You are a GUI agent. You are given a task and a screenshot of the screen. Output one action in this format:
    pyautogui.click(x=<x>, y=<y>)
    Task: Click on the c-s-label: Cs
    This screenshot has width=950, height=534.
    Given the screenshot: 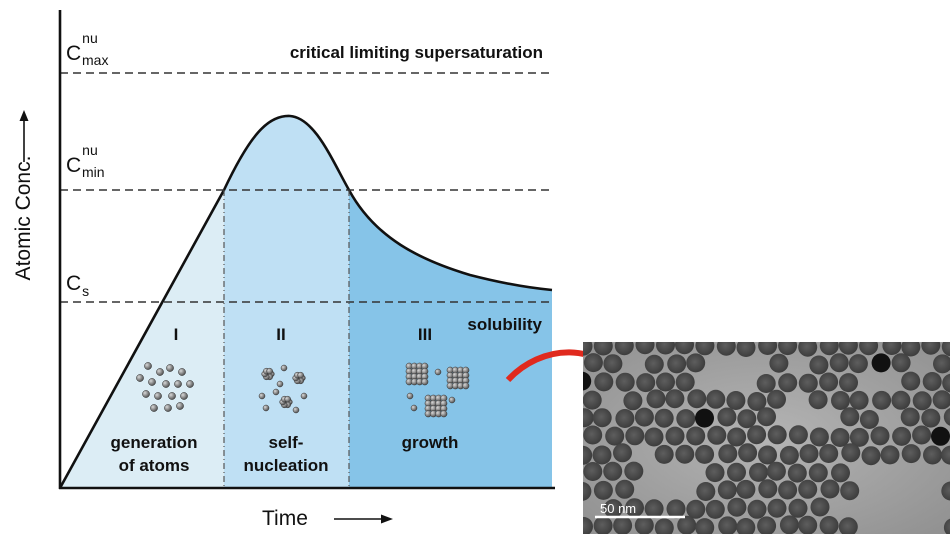 What is the action you would take?
    pyautogui.click(x=77, y=285)
    